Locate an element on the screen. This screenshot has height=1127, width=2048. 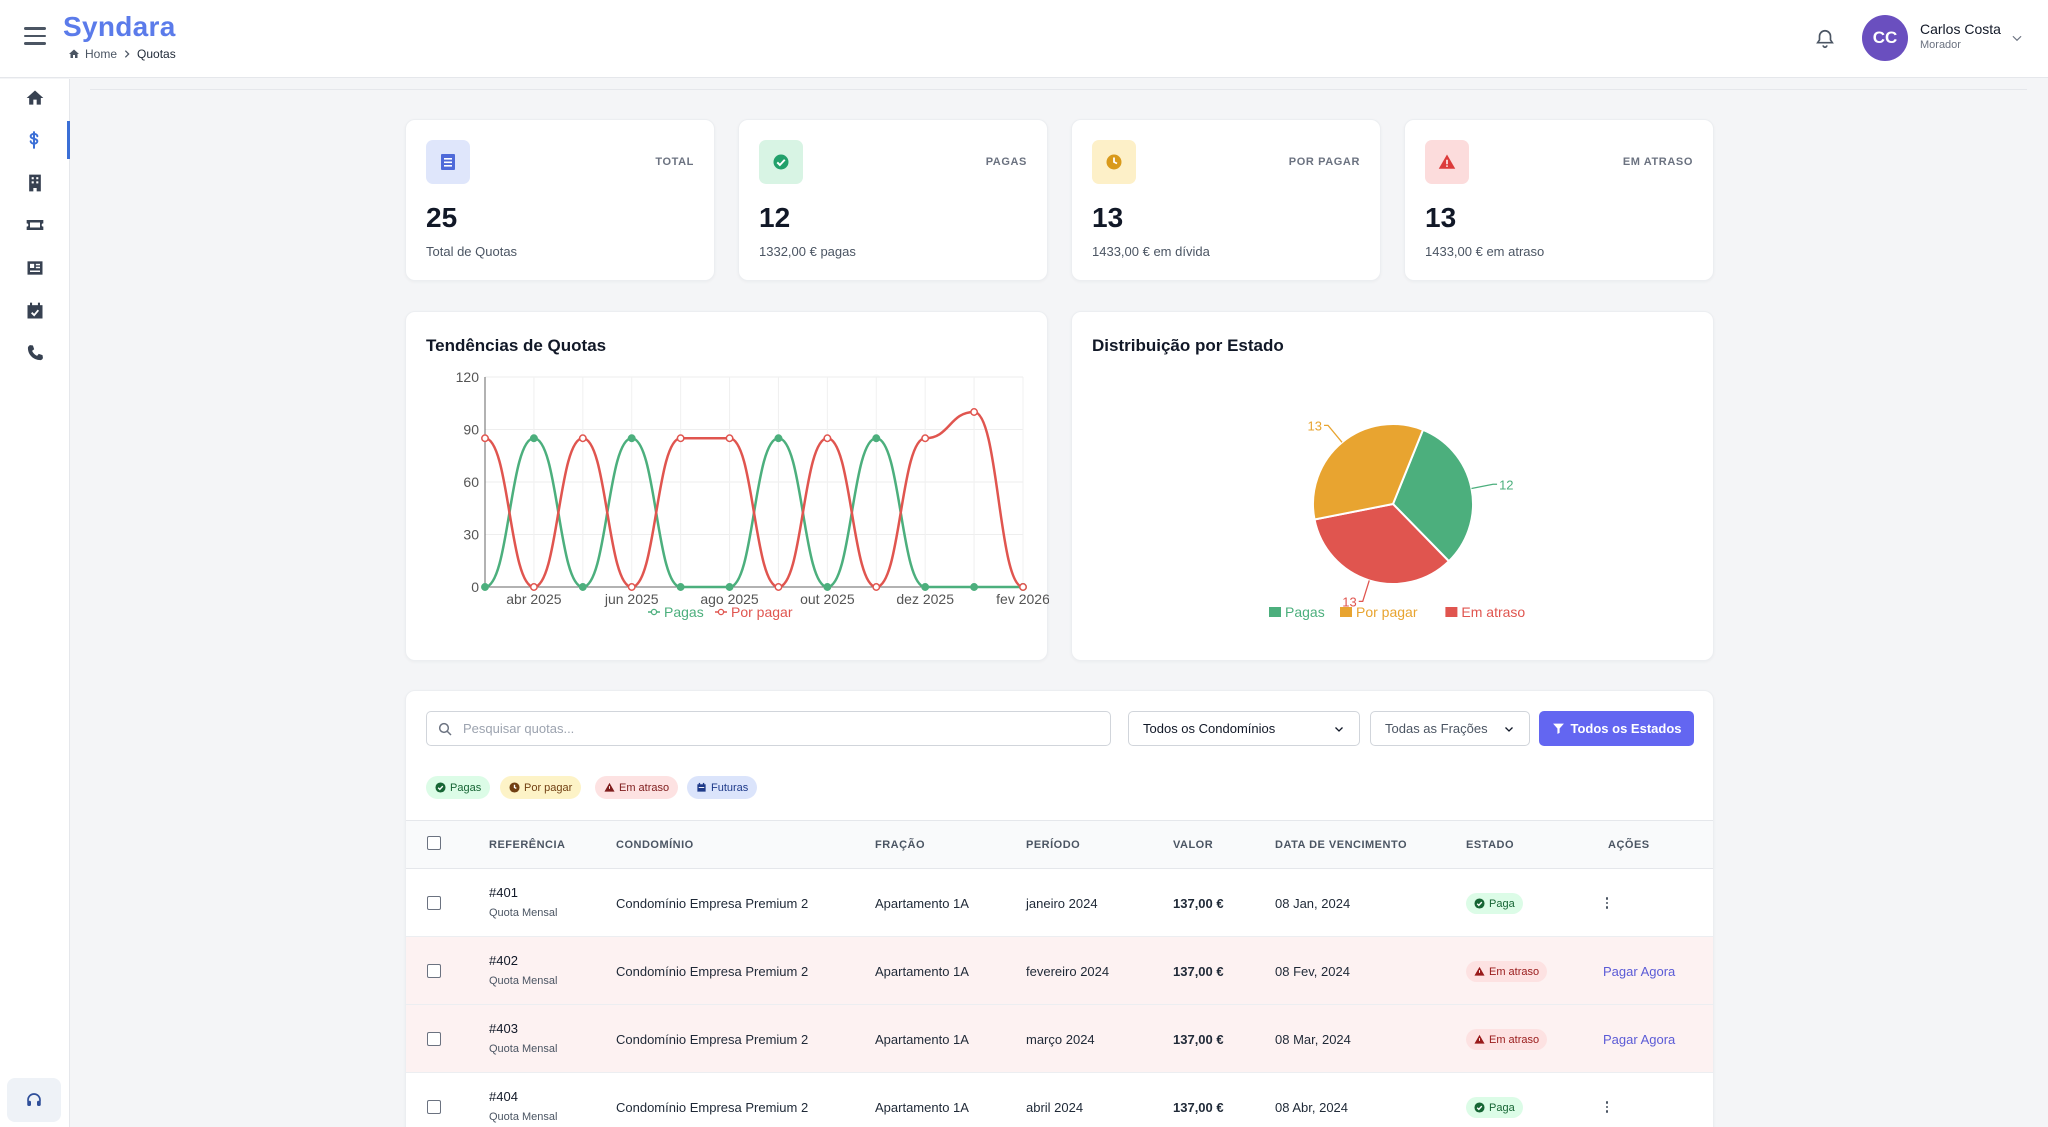
bell-icon is located at coordinates (1825, 39).